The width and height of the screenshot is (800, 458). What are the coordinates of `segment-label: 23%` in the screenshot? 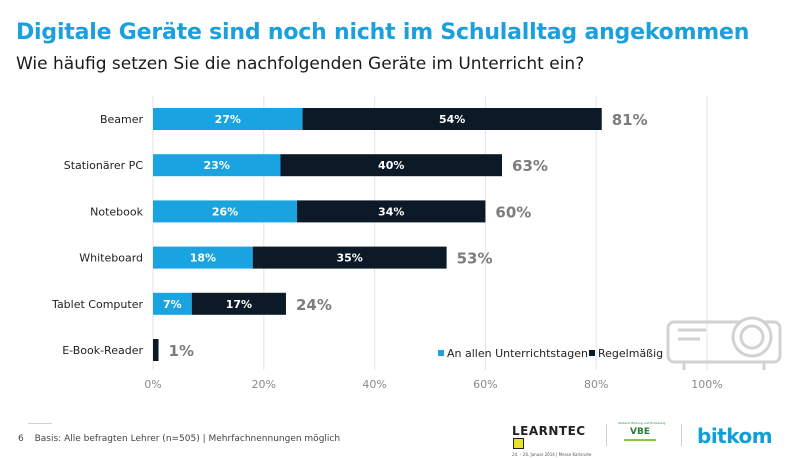 It's located at (217, 165).